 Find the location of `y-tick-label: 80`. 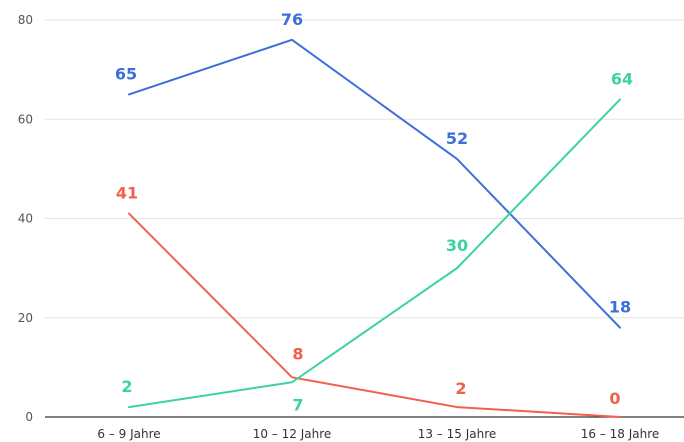

y-tick-label: 80 is located at coordinates (25, 20).